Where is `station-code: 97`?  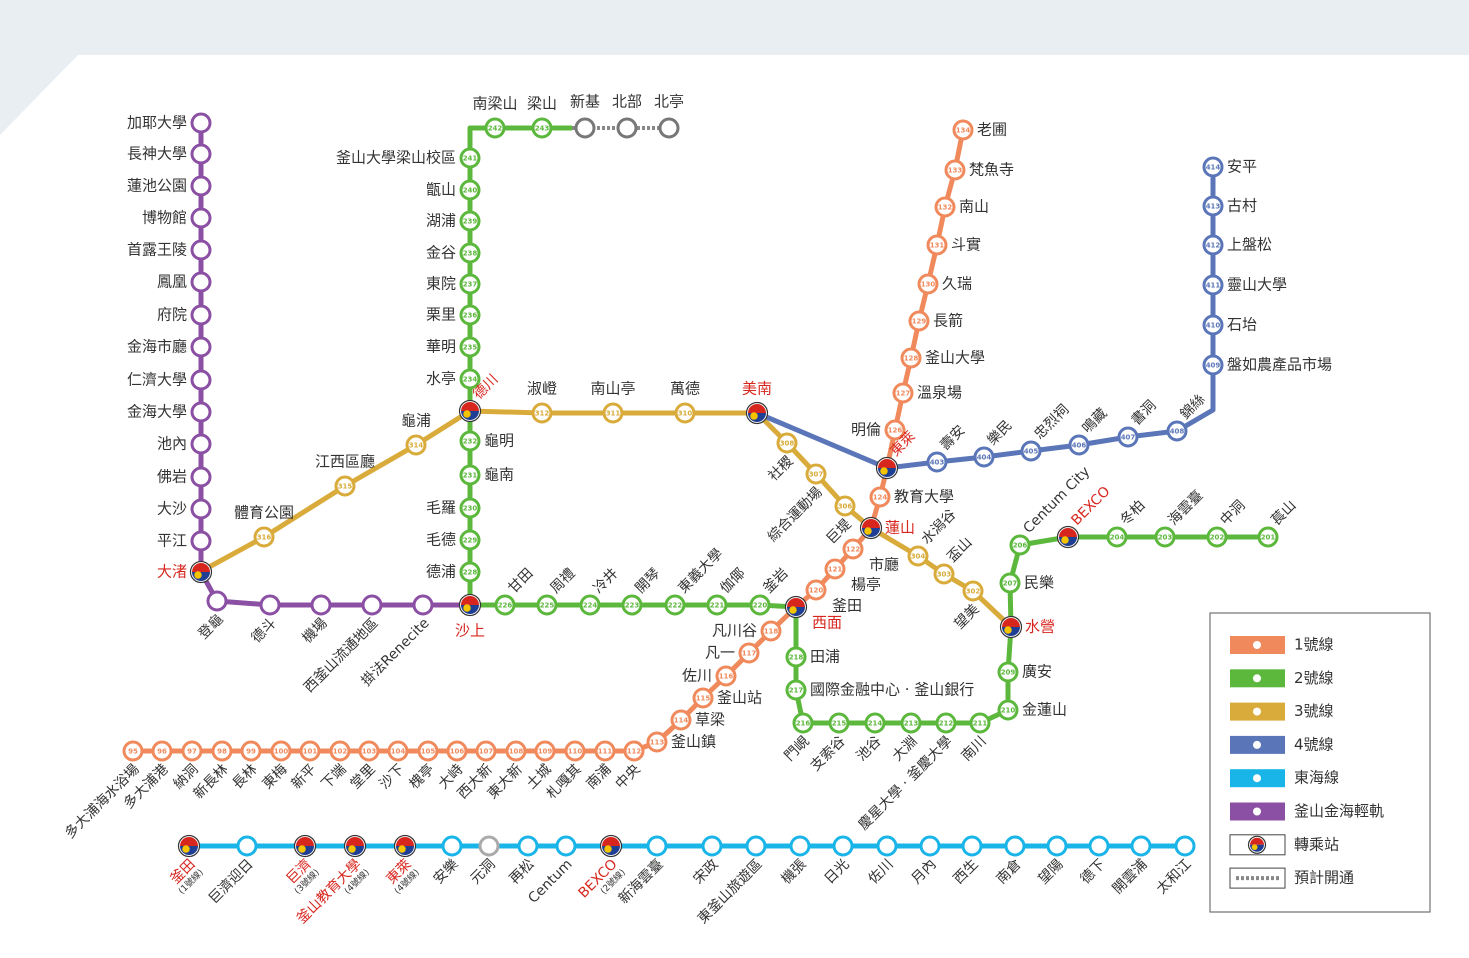
station-code: 97 is located at coordinates (192, 752).